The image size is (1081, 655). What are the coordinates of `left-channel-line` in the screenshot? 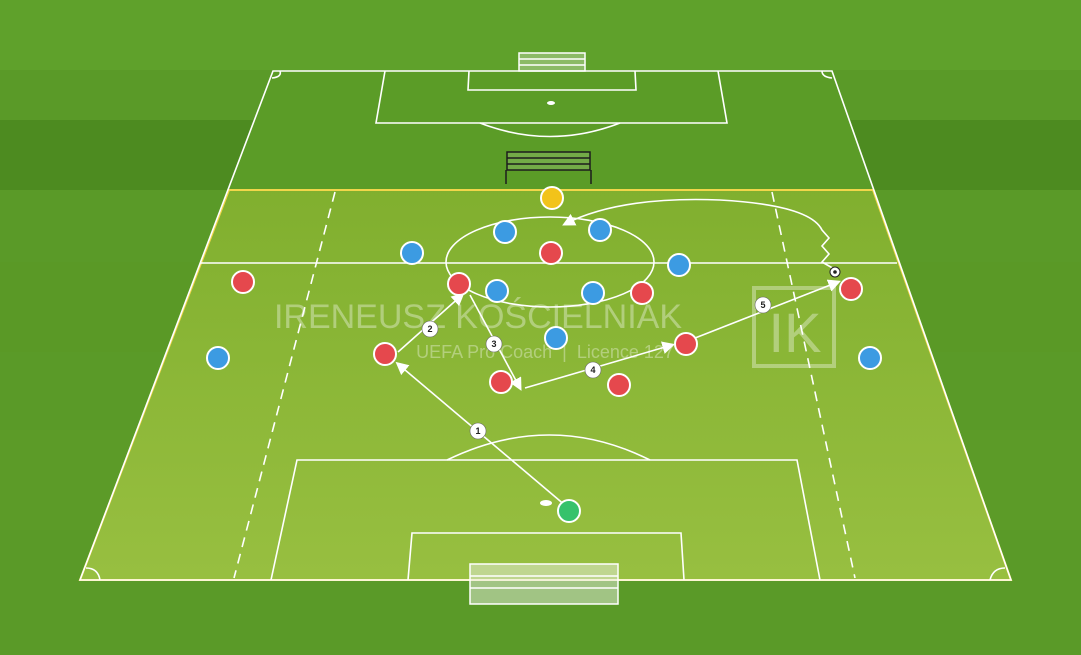 It's located at (284, 385).